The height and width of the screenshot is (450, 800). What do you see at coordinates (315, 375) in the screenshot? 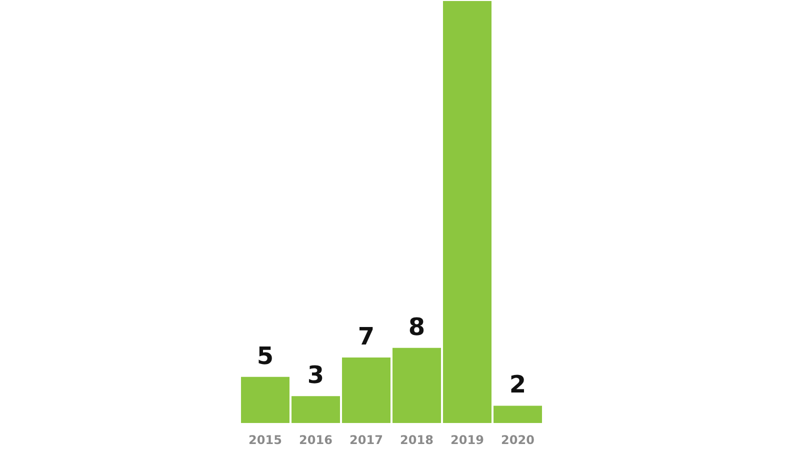
I see `data-label: 3` at bounding box center [315, 375].